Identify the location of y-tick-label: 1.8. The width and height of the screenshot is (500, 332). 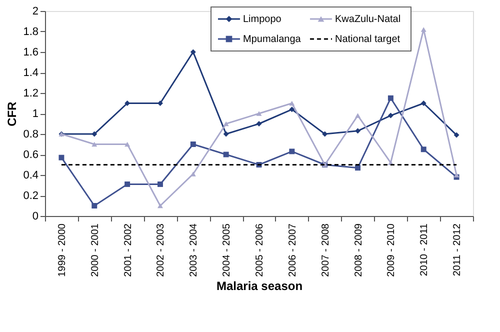
(30, 32).